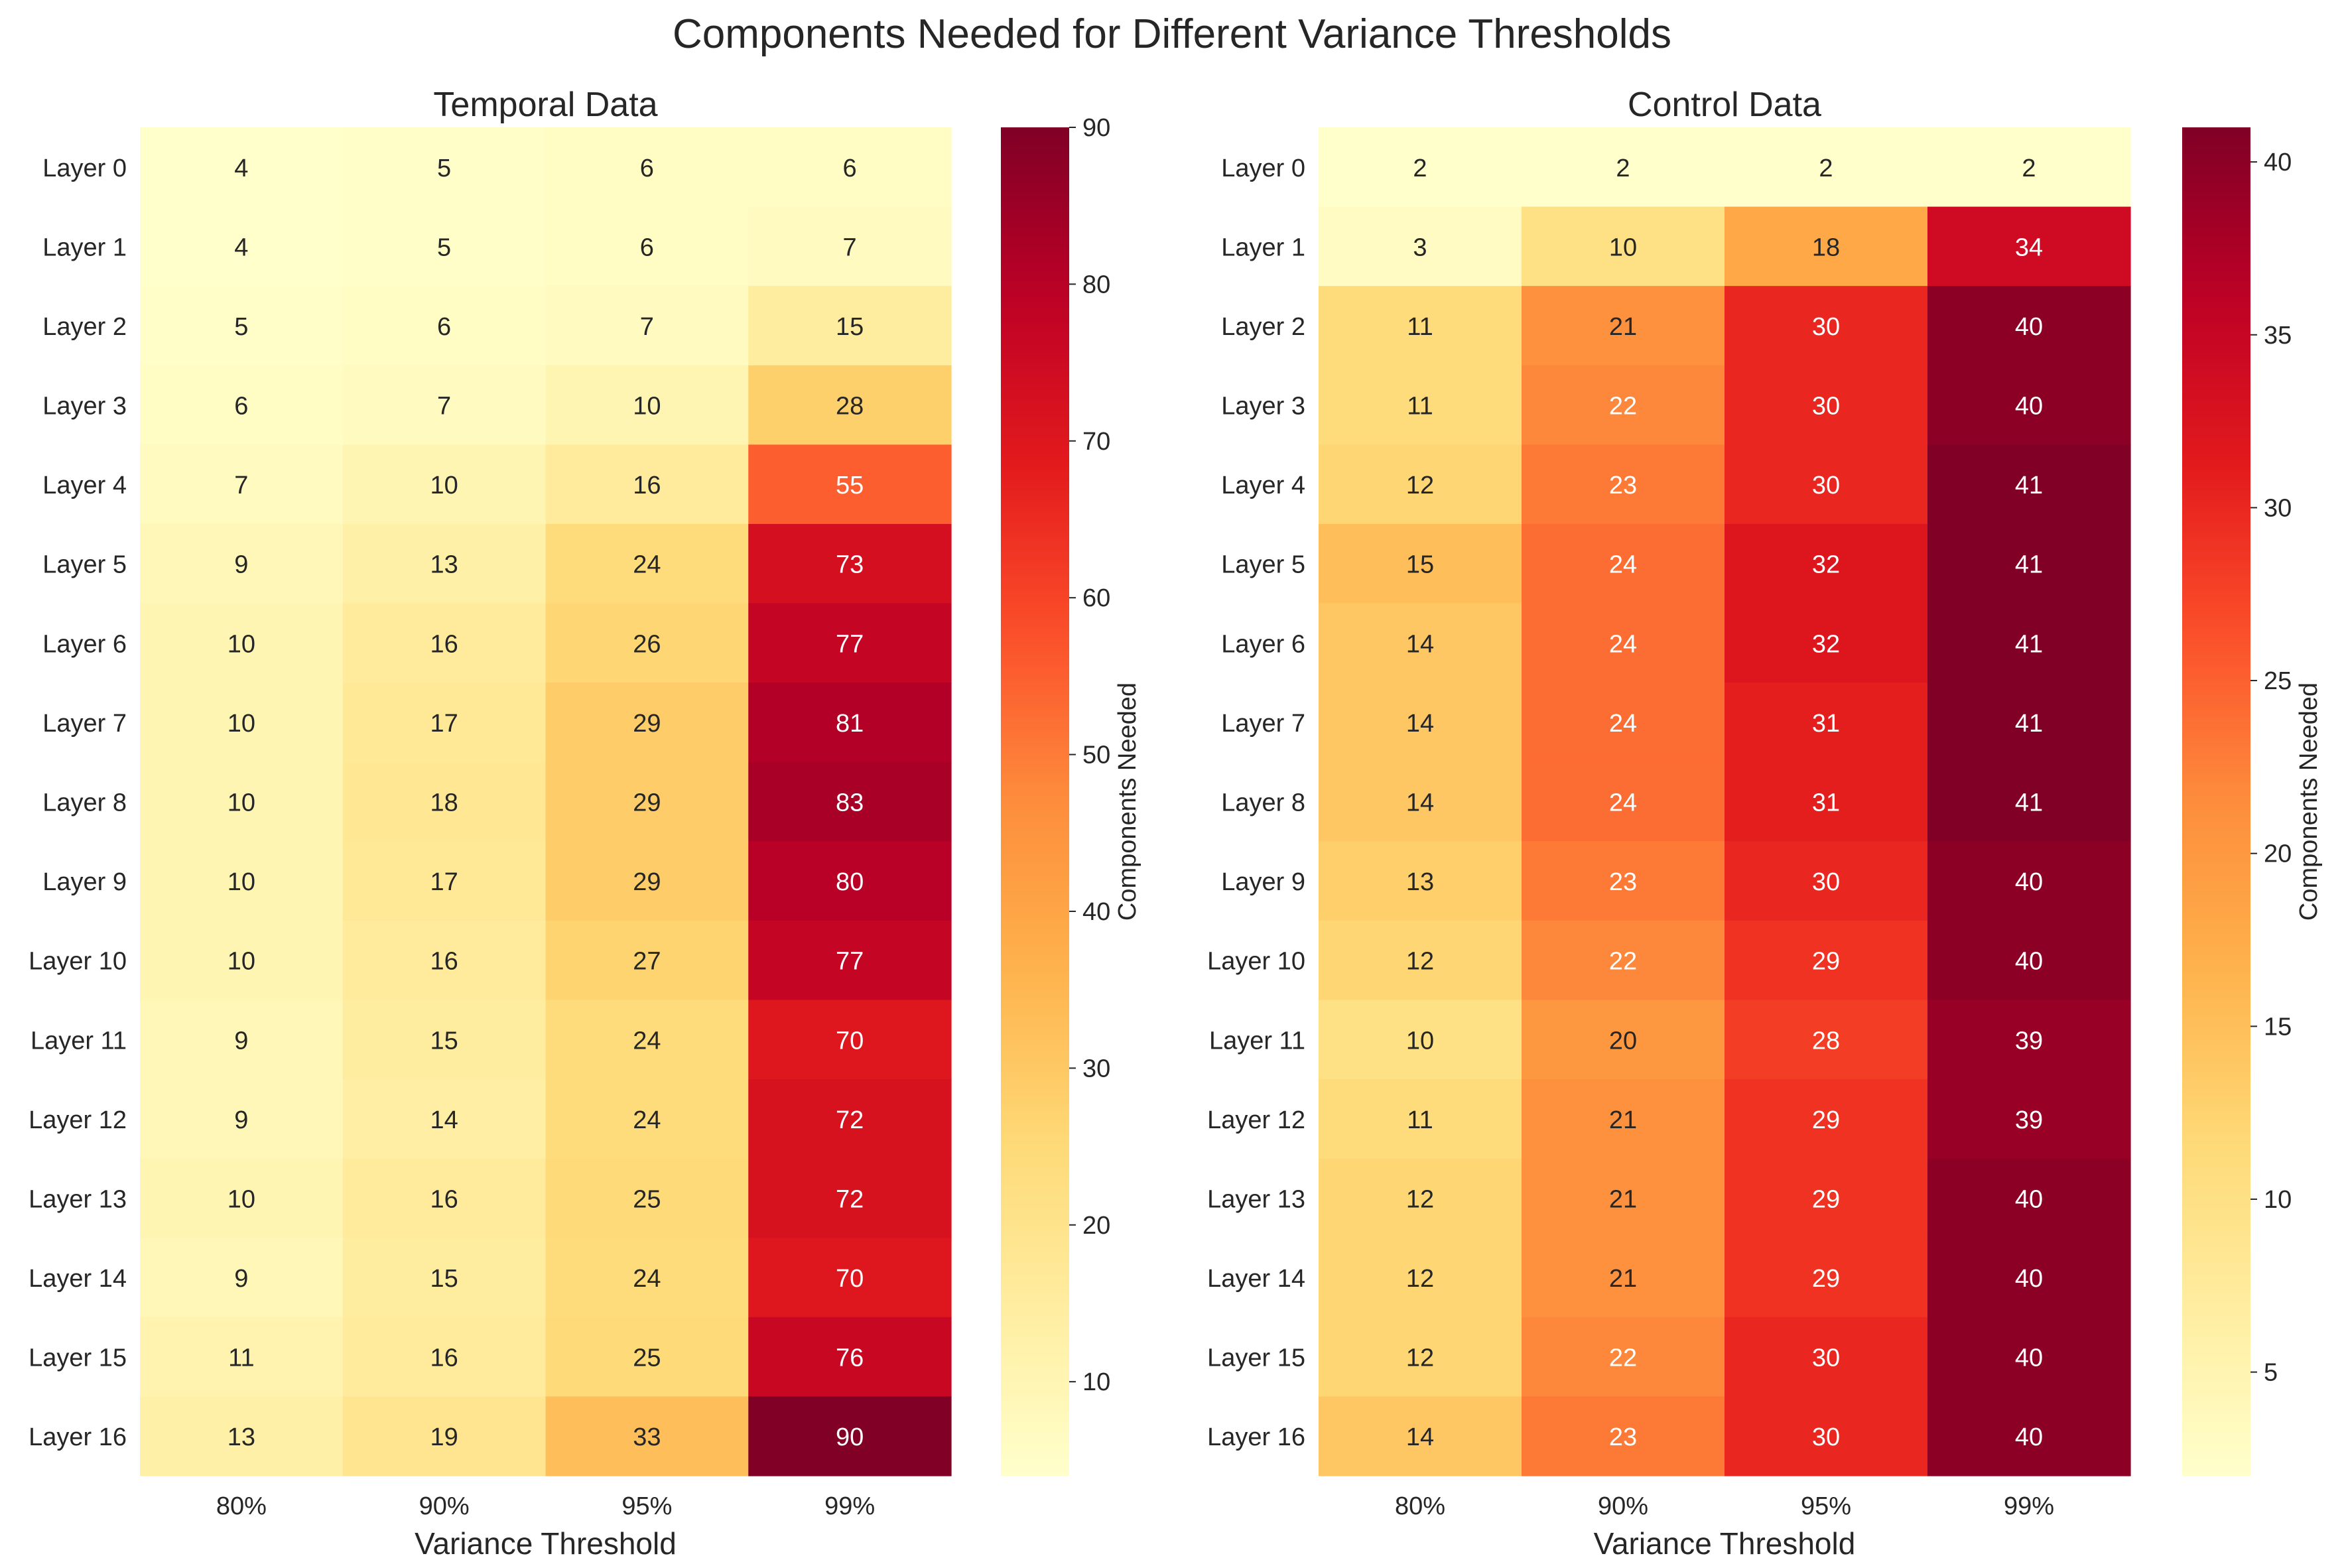 Image resolution: width=2344 pixels, height=1568 pixels. I want to click on y-tick-label: Layer 0, so click(1263, 168).